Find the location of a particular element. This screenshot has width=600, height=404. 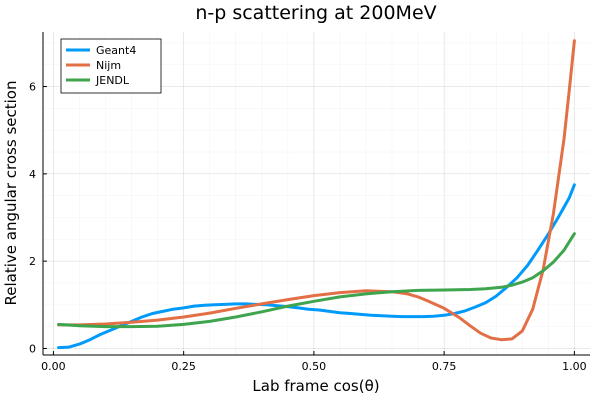

y-tick-label: 6 is located at coordinates (32, 87).